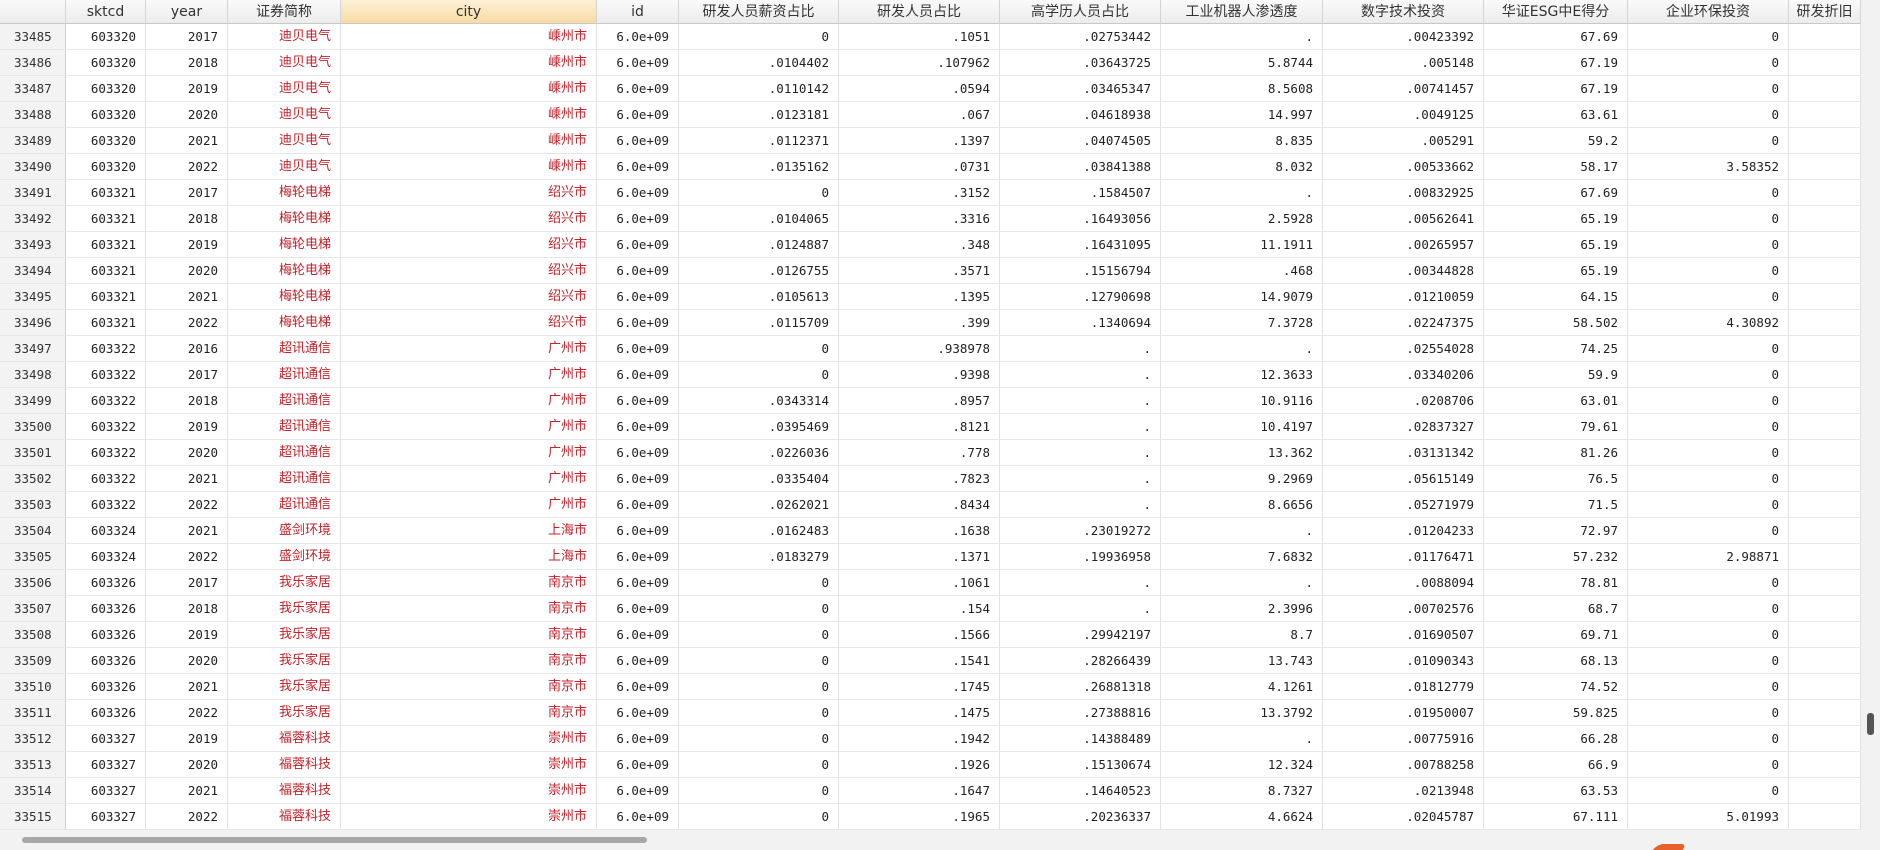 The image size is (1880, 850). I want to click on cell: .8957, so click(919, 401).